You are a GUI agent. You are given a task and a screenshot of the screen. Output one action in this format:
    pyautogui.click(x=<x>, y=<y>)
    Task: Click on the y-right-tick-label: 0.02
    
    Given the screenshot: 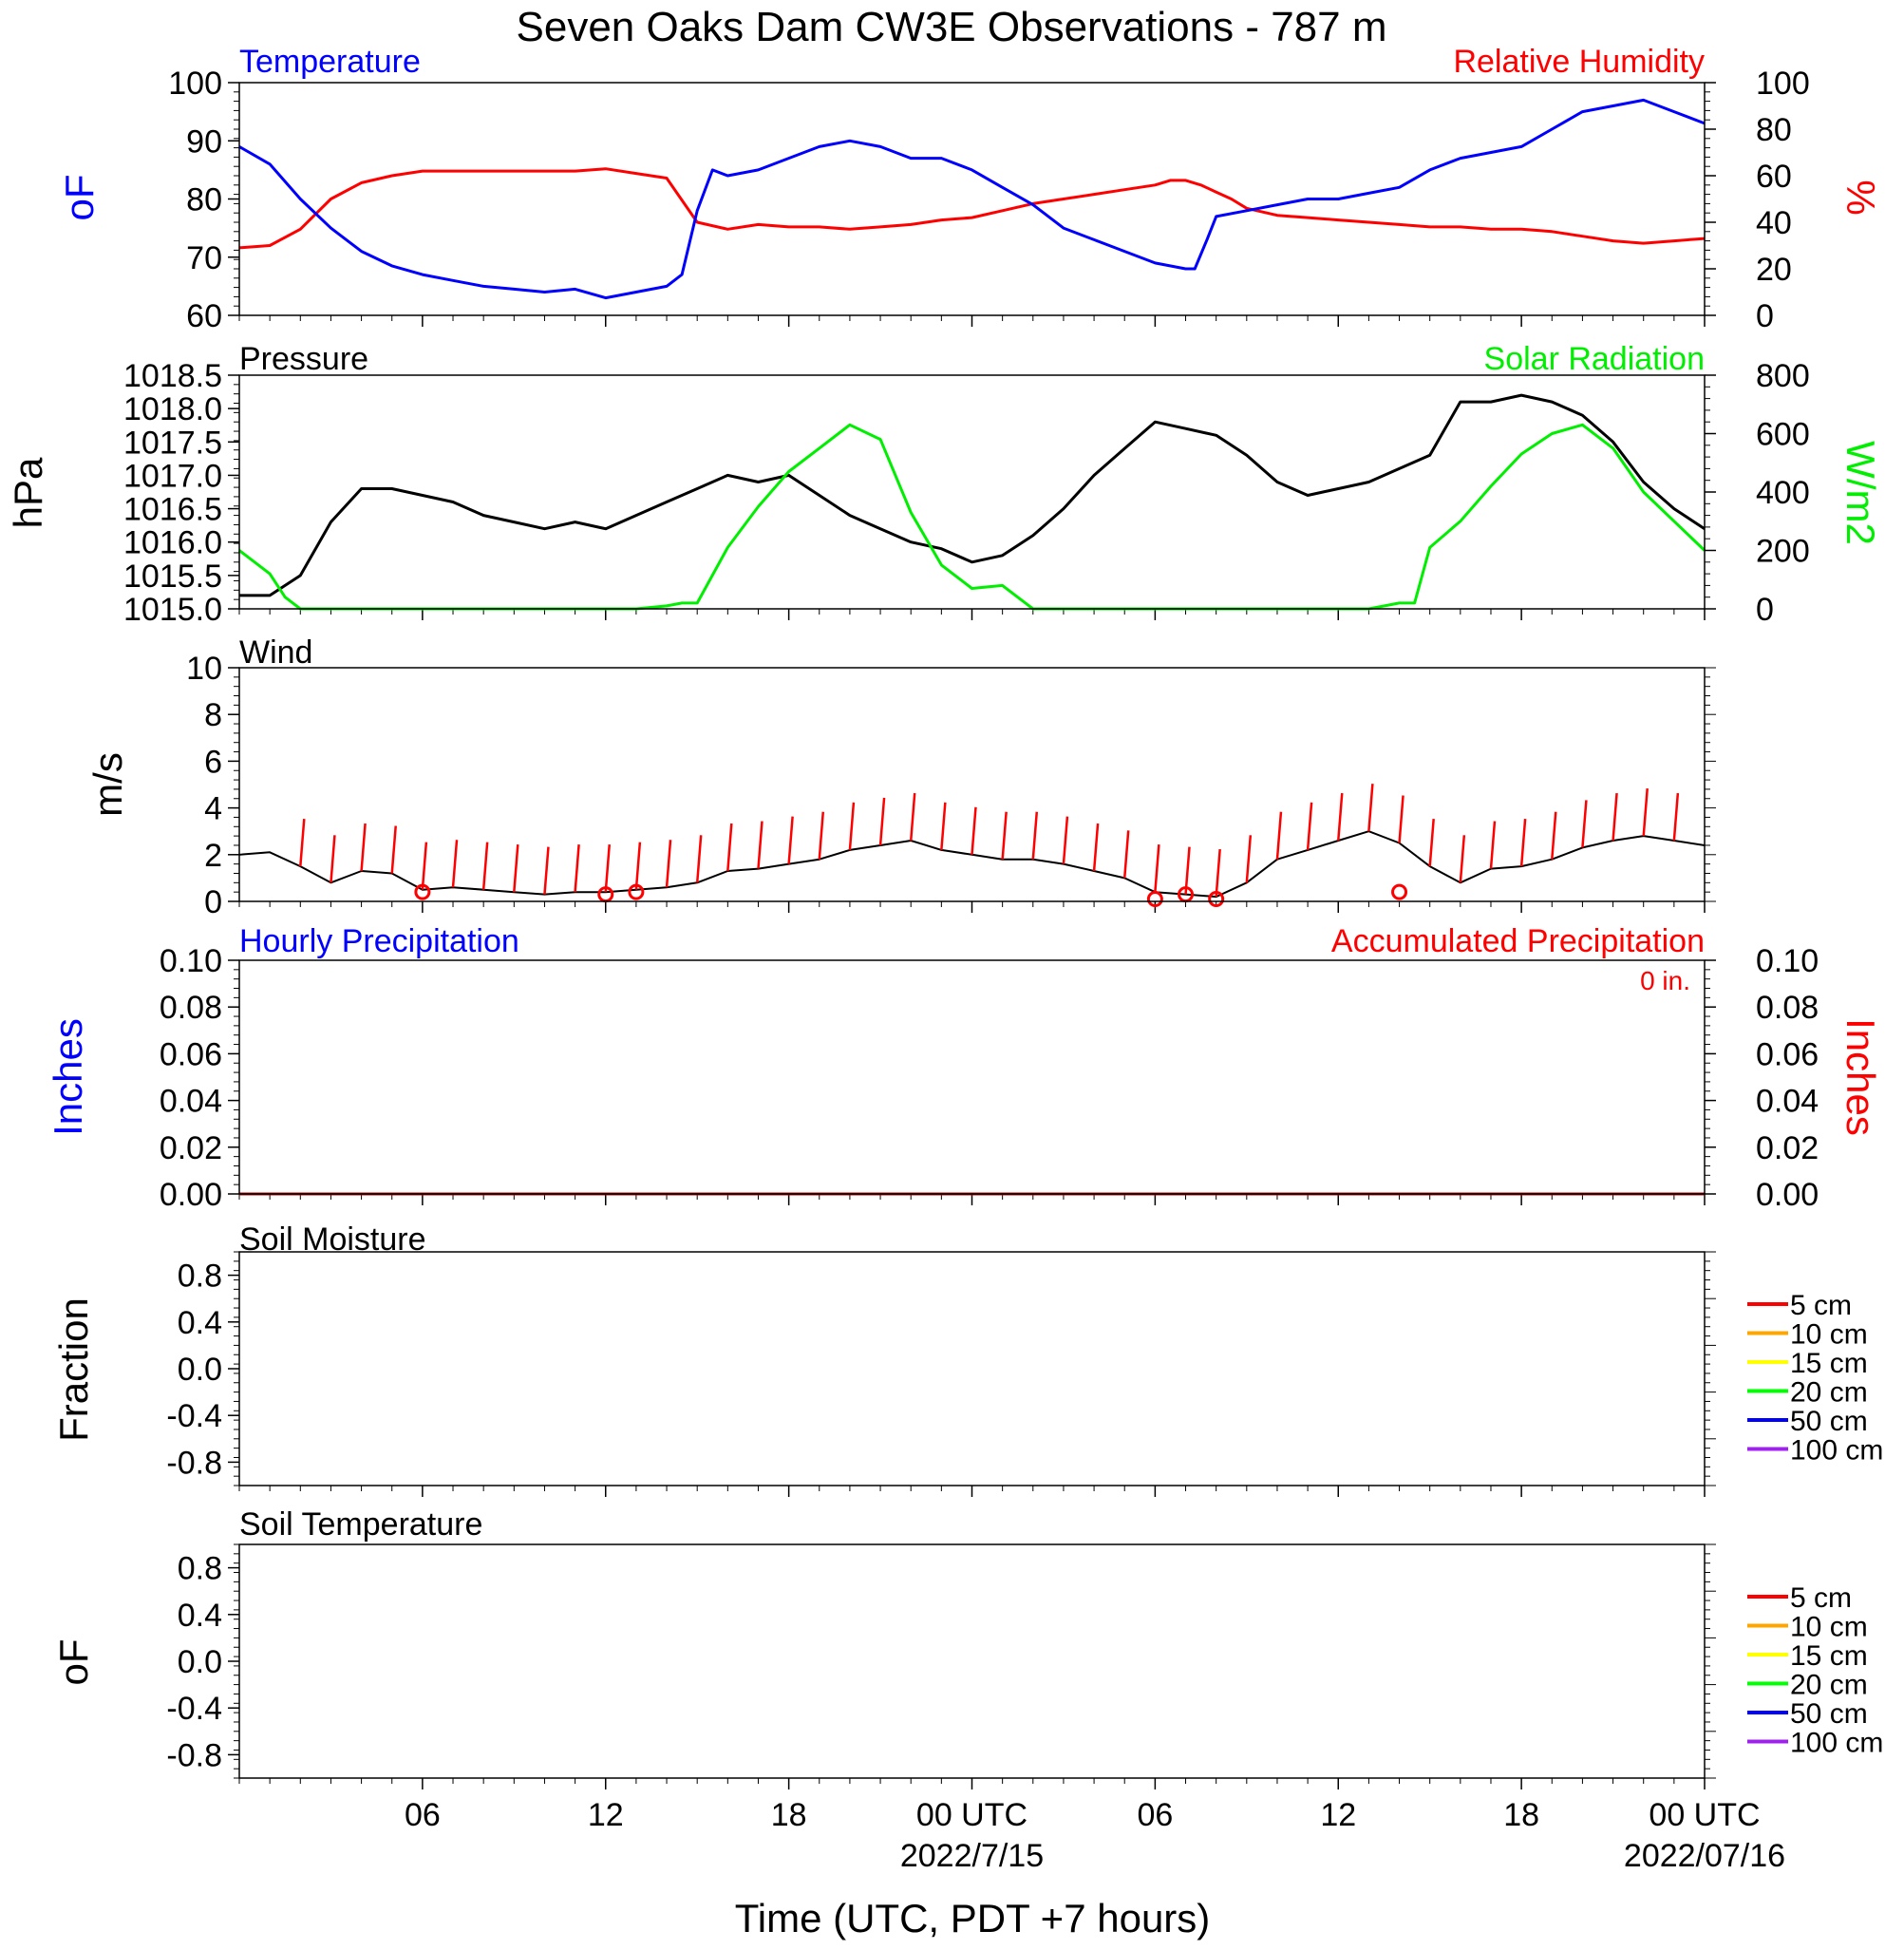 What is the action you would take?
    pyautogui.click(x=1788, y=1148)
    